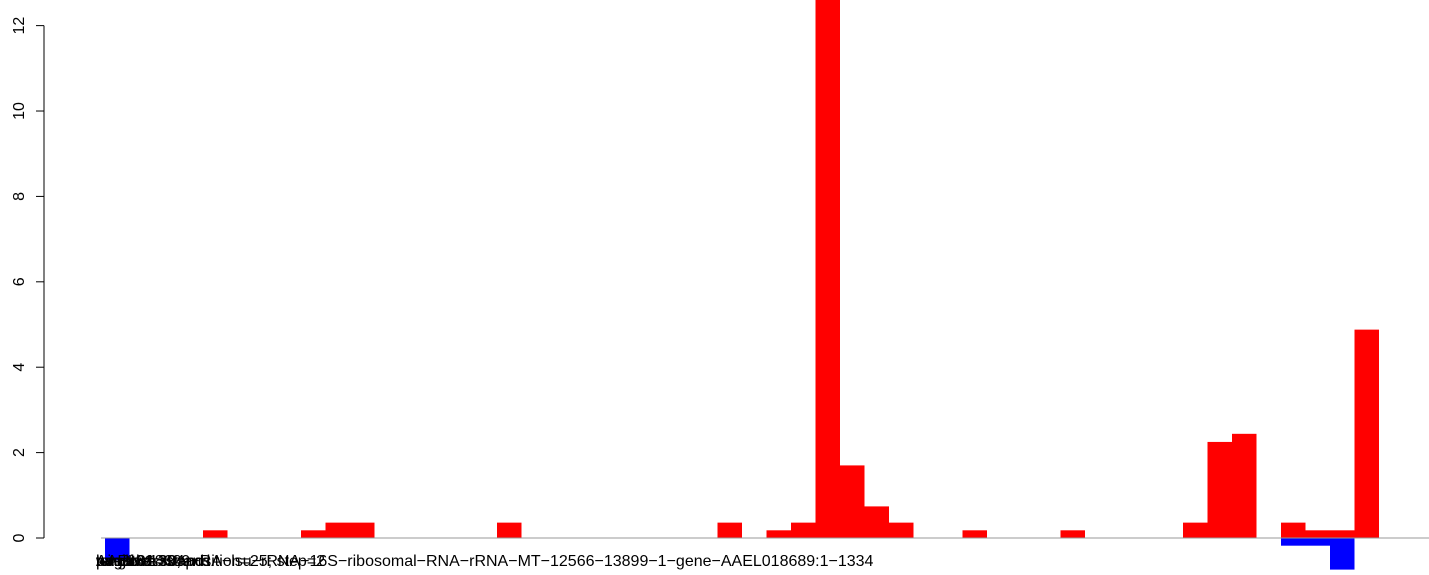 The image size is (1429, 575). I want to click on x-annotation-4: length=1334, so click(140, 561).